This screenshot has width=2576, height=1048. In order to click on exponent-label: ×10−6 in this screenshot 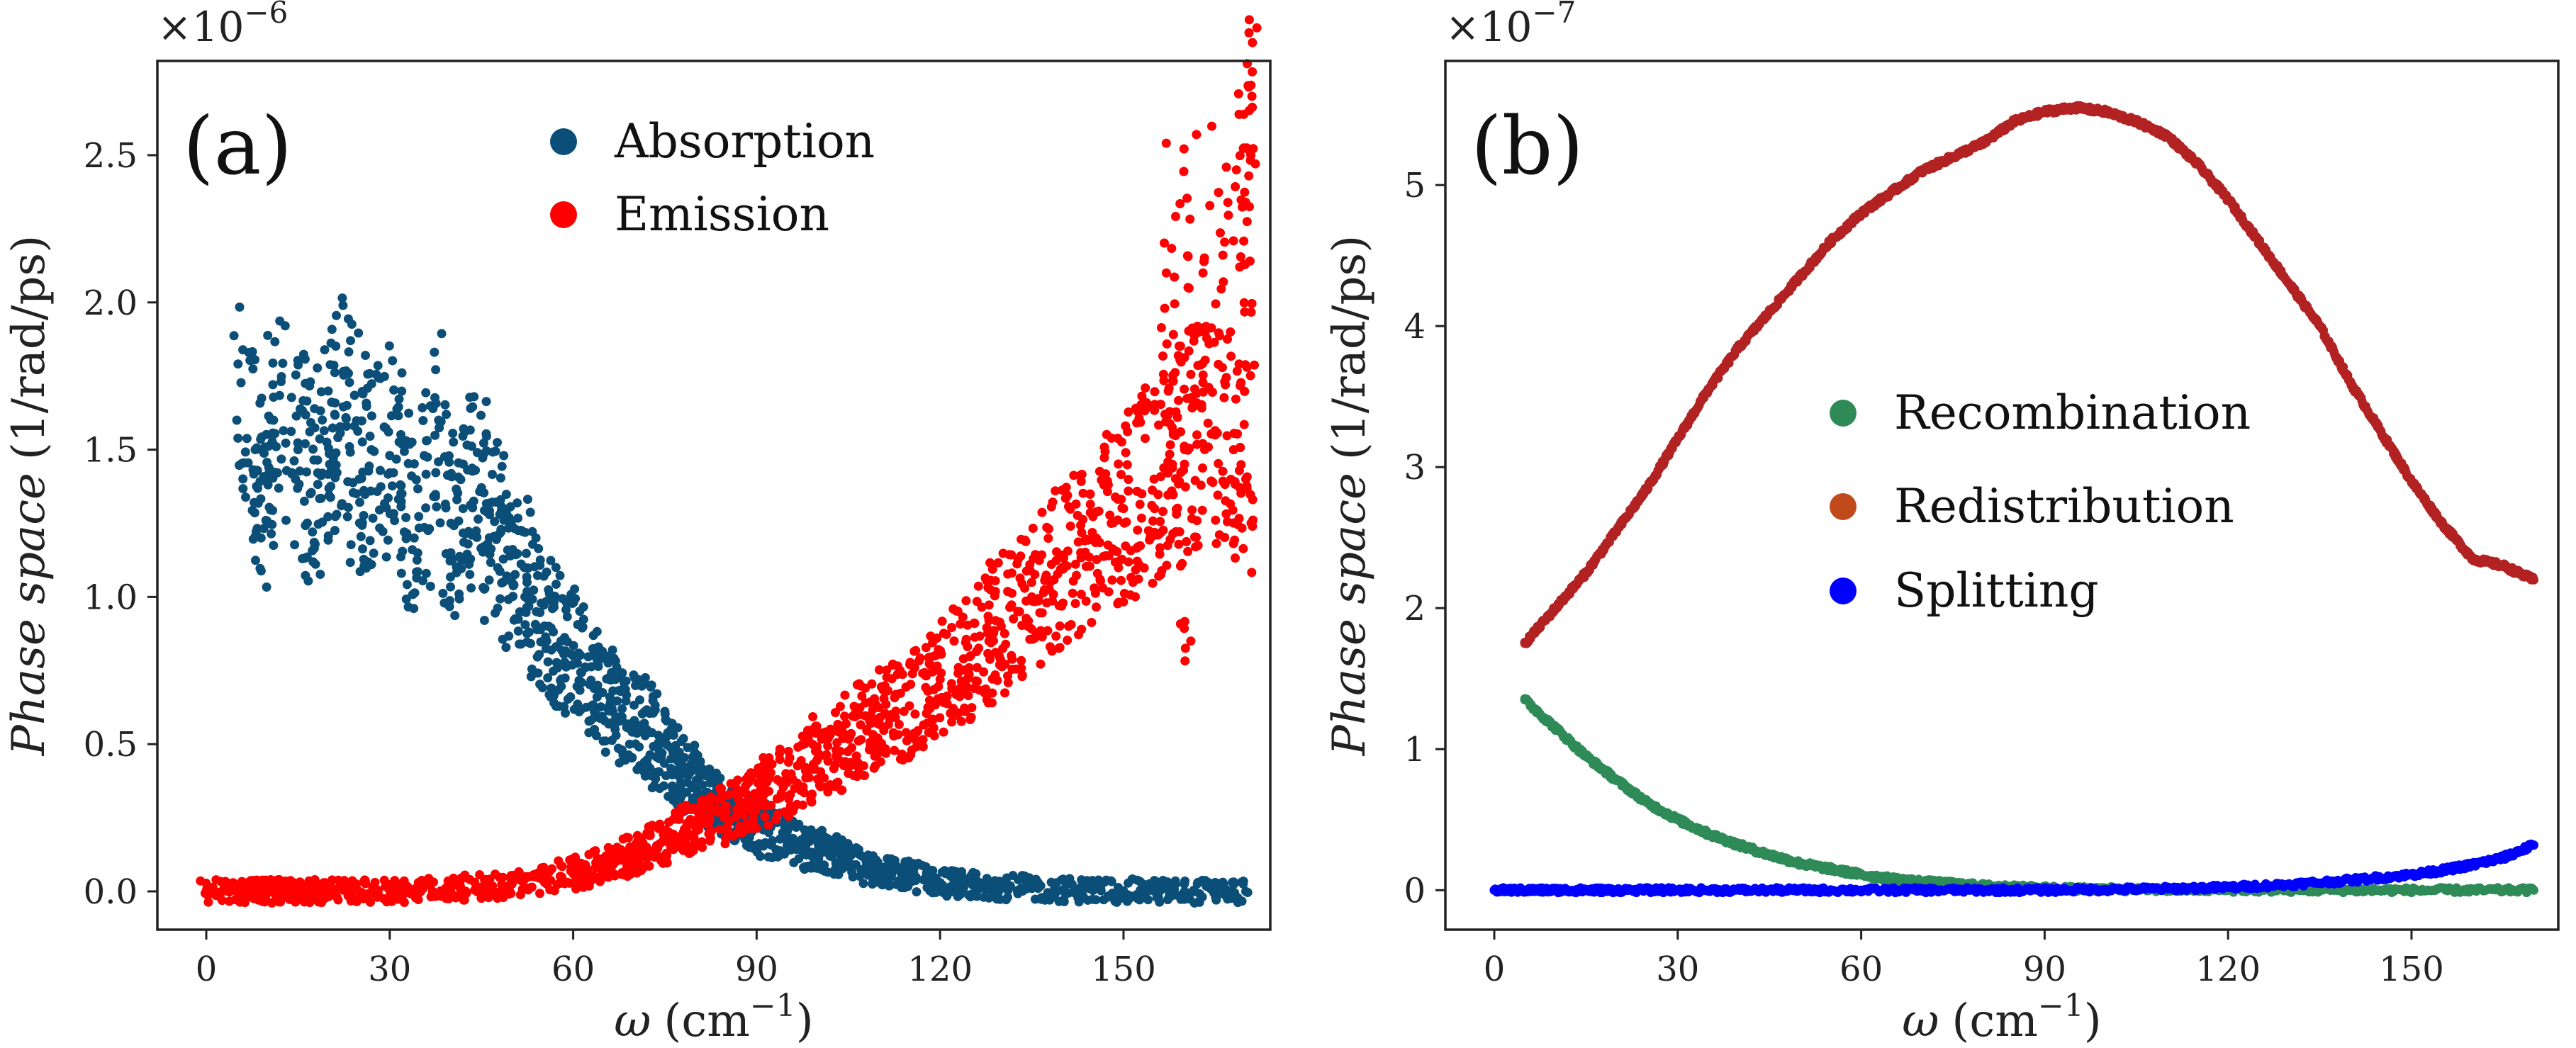, I will do `click(223, 26)`.